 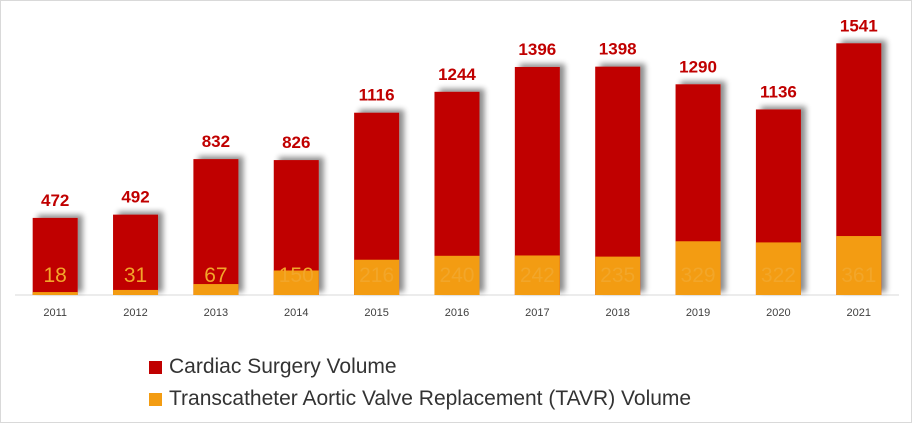 What do you see at coordinates (859, 313) in the screenshot?
I see `x-tick-label-2021: 2021` at bounding box center [859, 313].